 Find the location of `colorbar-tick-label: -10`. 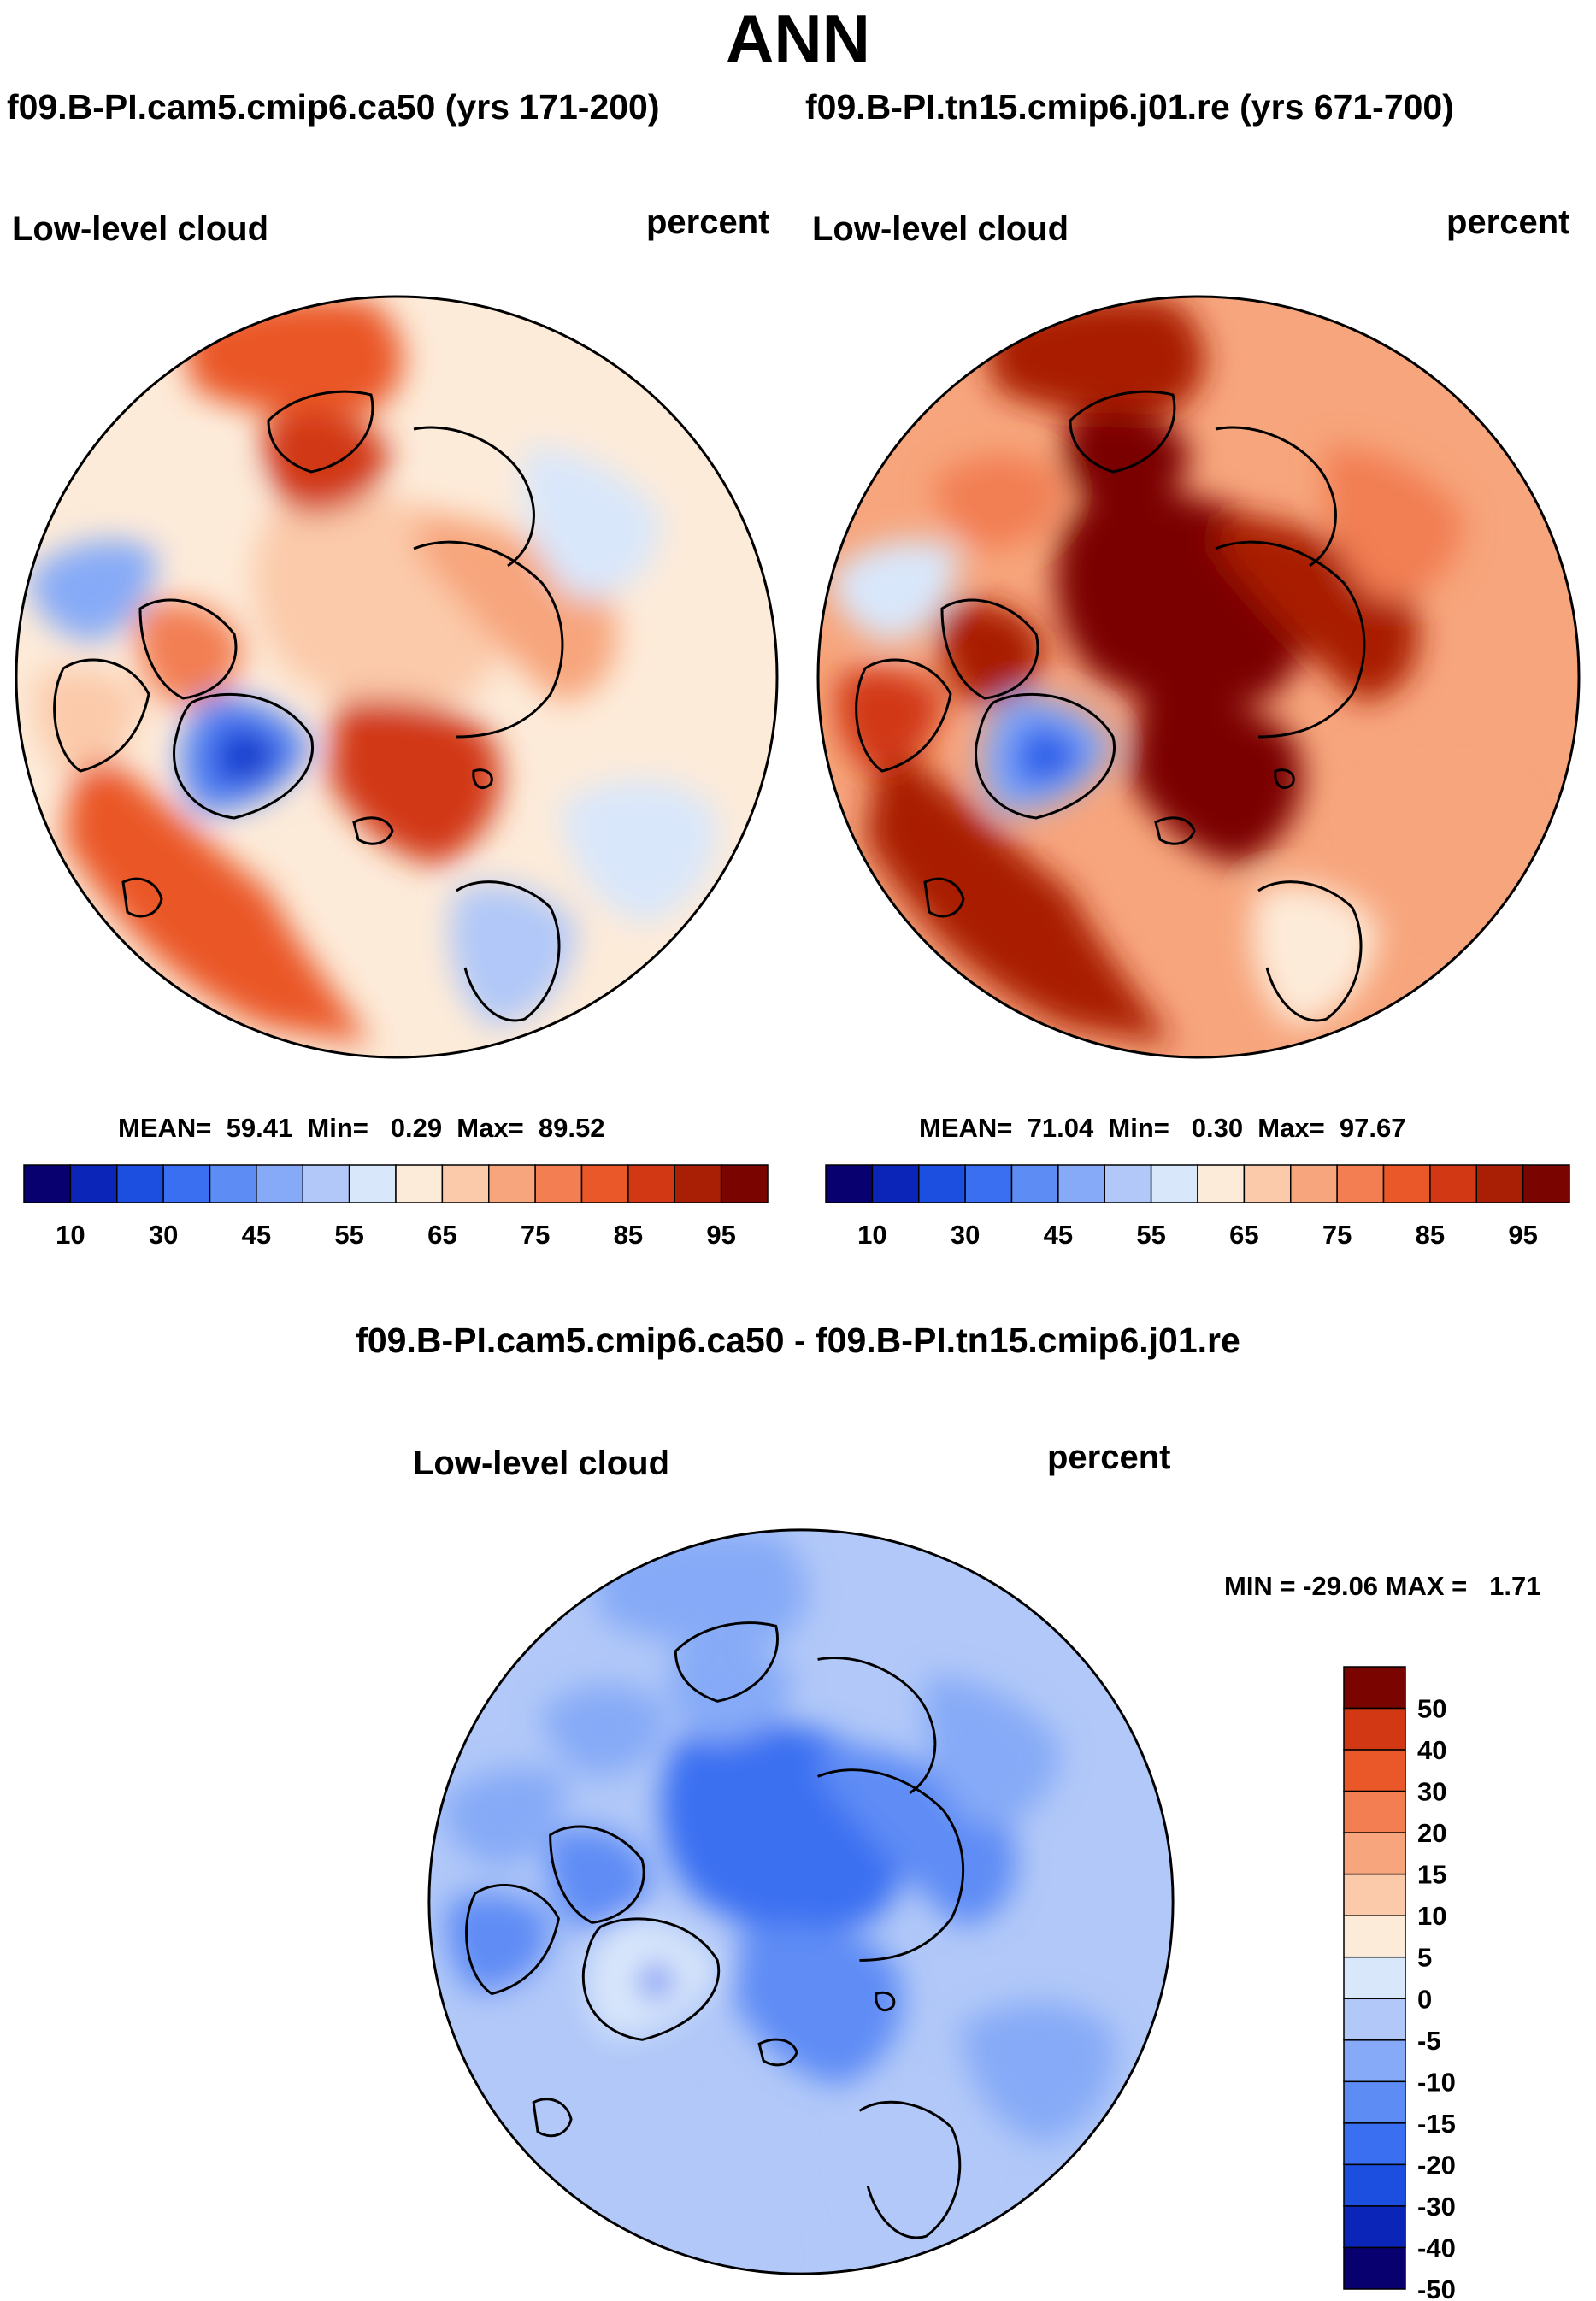

colorbar-tick-label: -10 is located at coordinates (1437, 2082).